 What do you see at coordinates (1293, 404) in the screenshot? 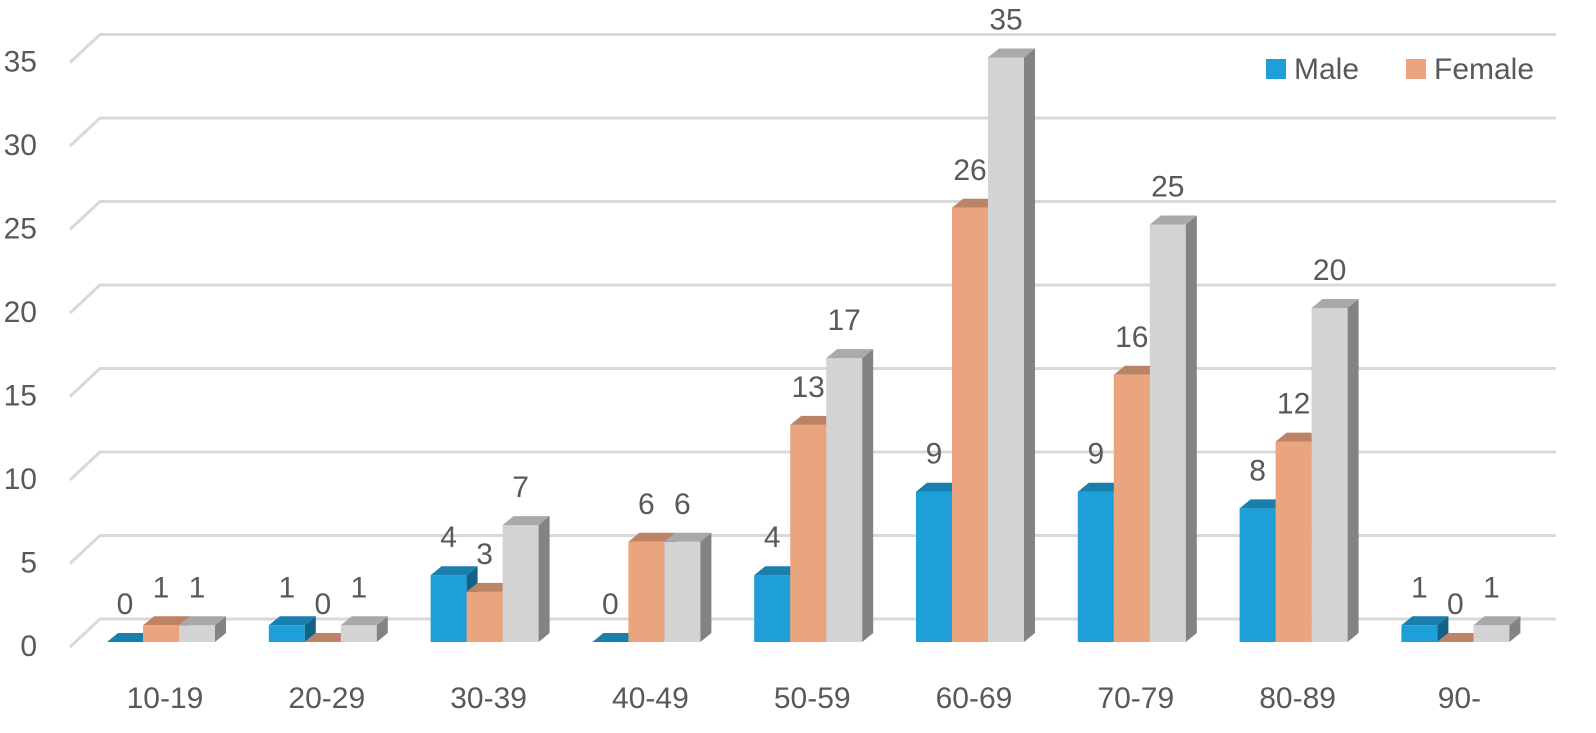
I see `data-label: 12` at bounding box center [1293, 404].